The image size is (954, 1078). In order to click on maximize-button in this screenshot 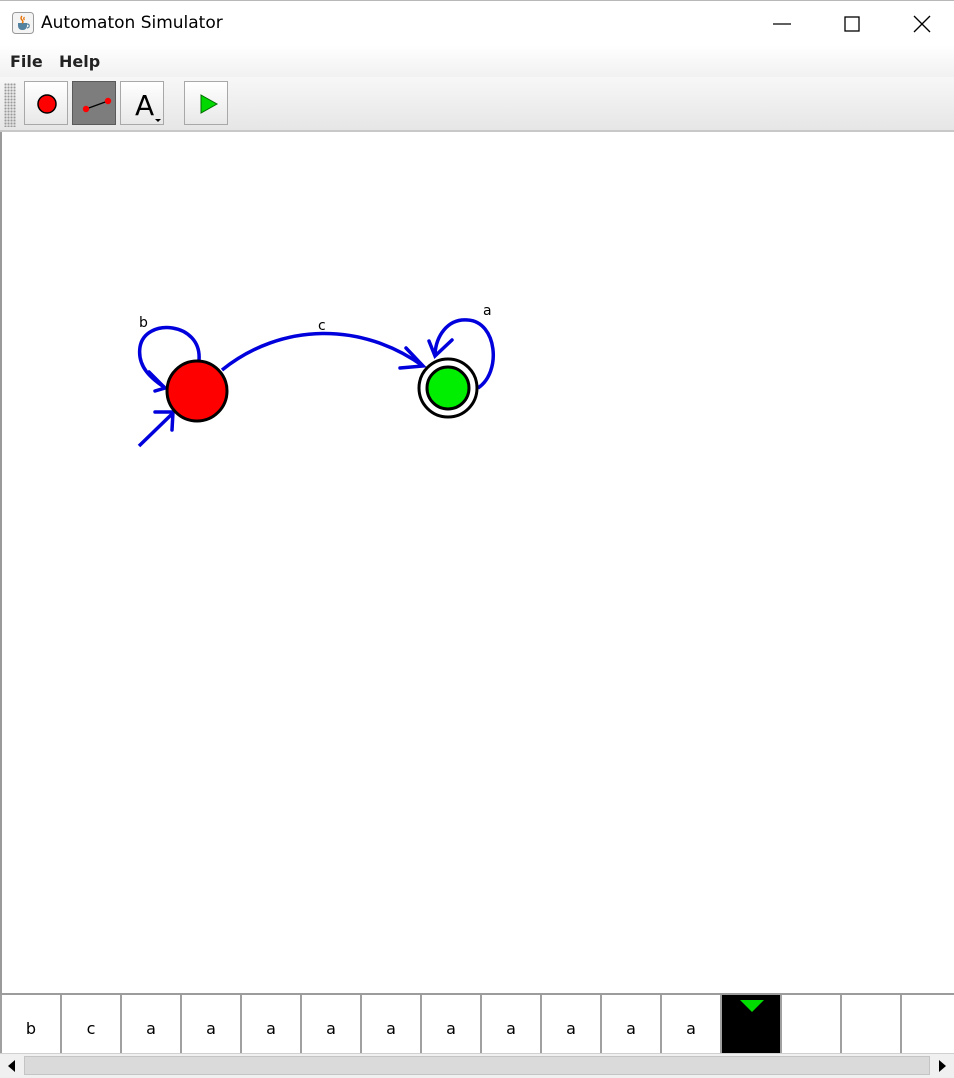, I will do `click(852, 23)`.